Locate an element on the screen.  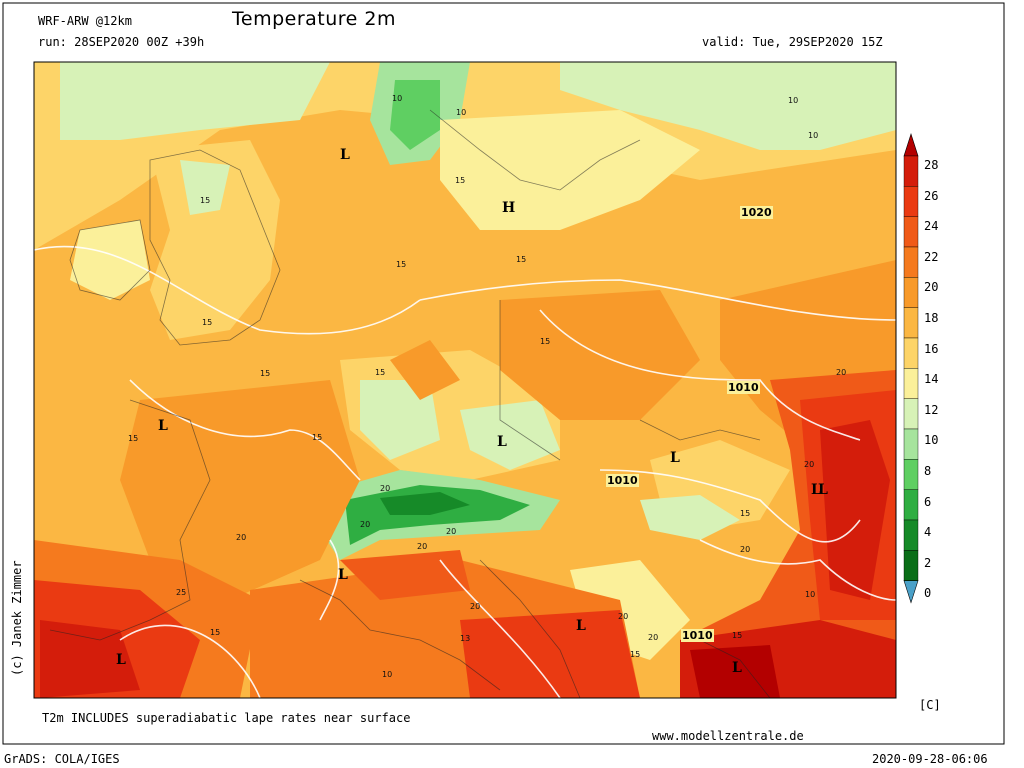
grads-label: GrADS: COLA/IGES is located at coordinates (62, 759).